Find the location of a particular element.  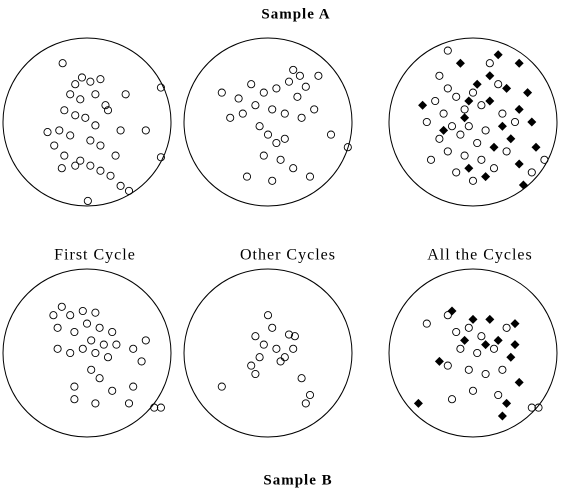

column-label: First Cycle is located at coordinates (95, 255).